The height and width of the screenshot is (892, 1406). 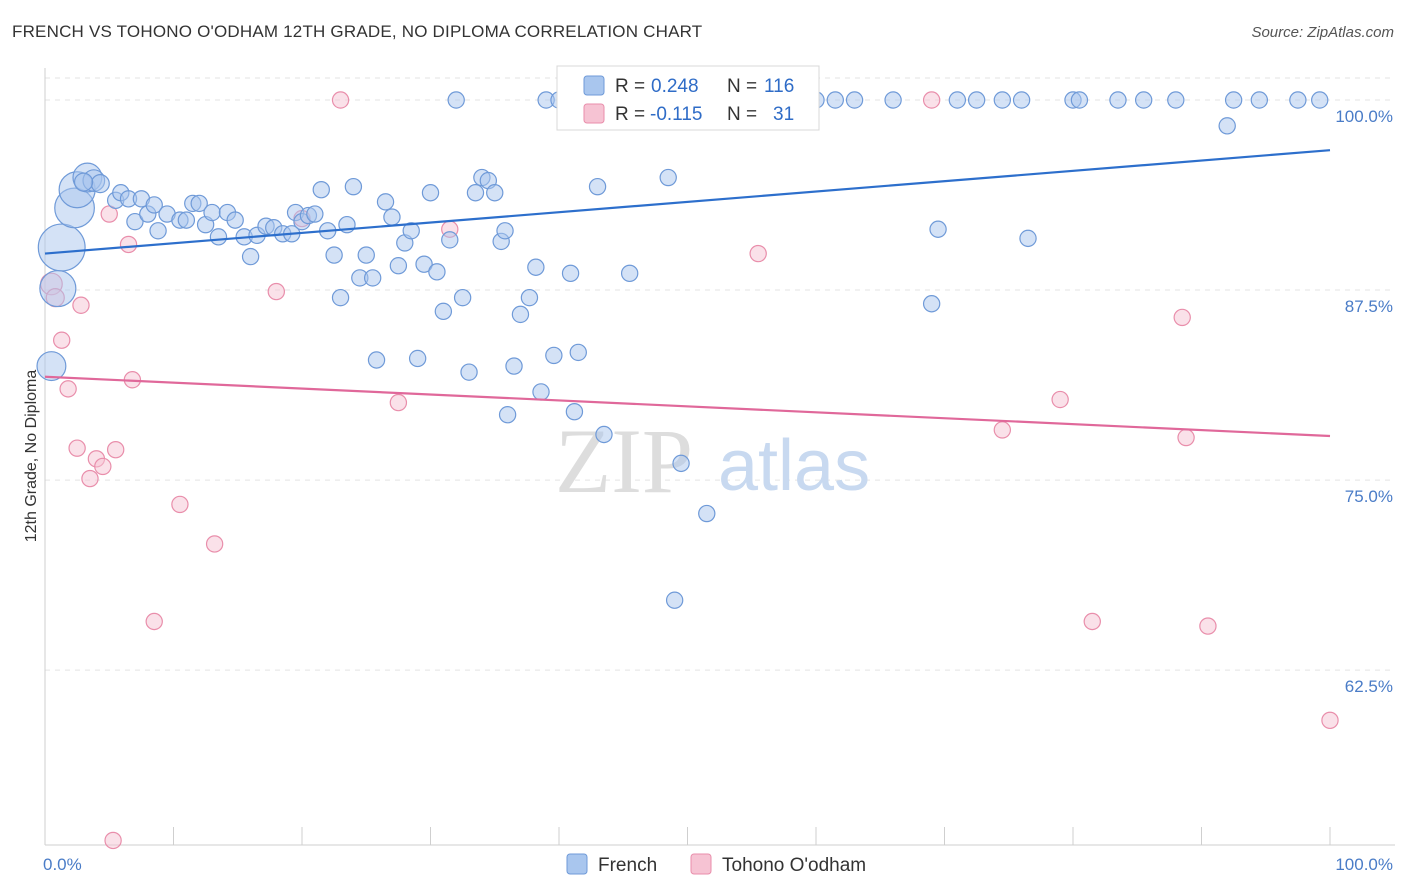 What do you see at coordinates (31, 456) in the screenshot?
I see `y-axis-label: 12th Grade, No Diploma` at bounding box center [31, 456].